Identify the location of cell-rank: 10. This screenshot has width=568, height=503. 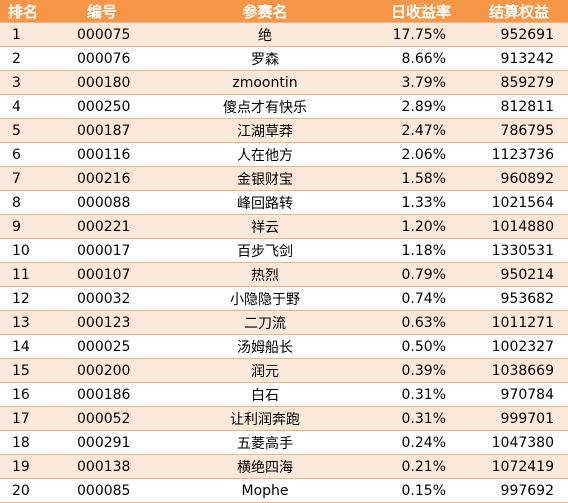
(23, 250).